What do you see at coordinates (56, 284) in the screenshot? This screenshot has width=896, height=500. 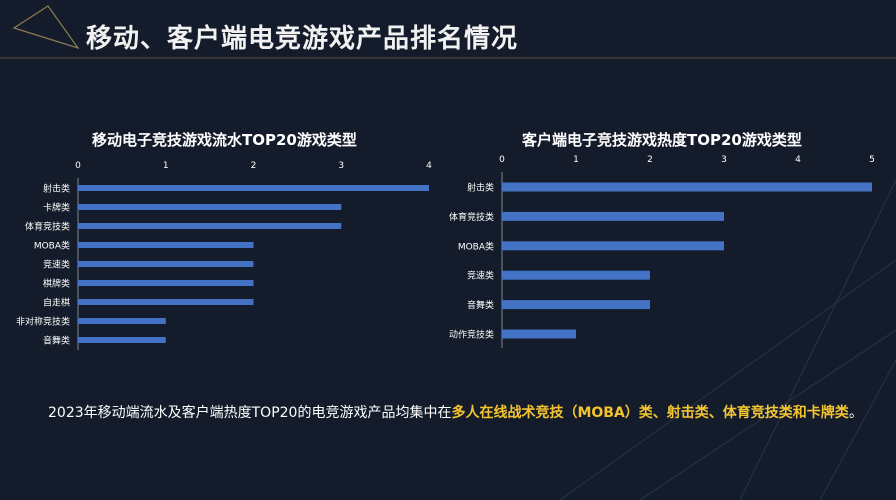 I see `mobile-category-label: 棋牌类` at bounding box center [56, 284].